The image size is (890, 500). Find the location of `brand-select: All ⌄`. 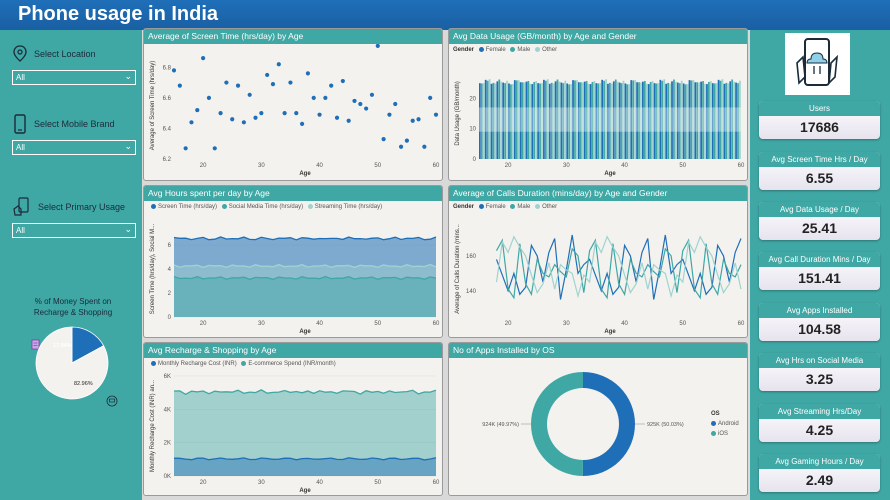

brand-select: All ⌄ is located at coordinates (74, 147).